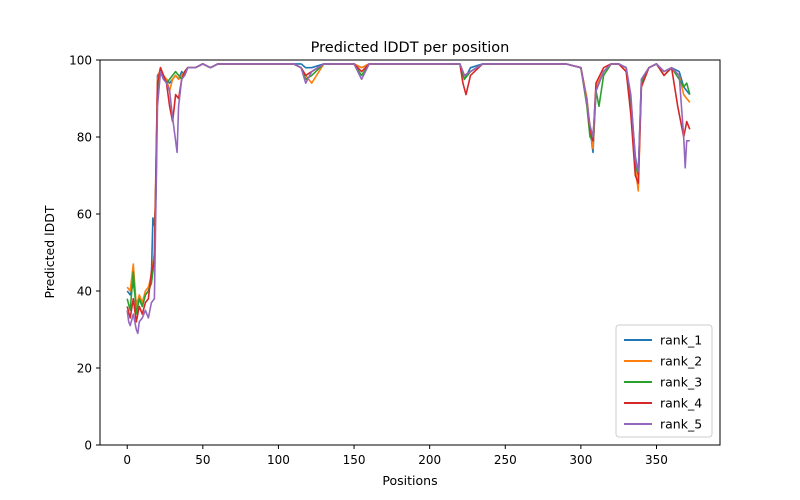  I want to click on y-axis-label: Predicted lDDT, so click(49, 251).